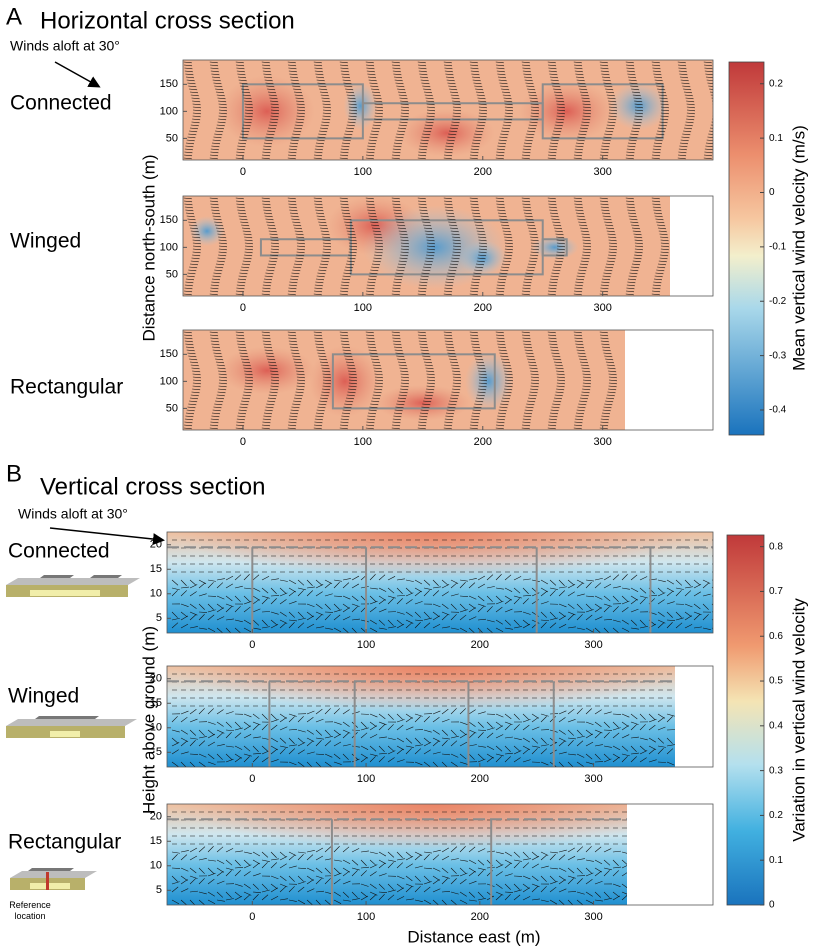 This screenshot has height=950, width=815. What do you see at coordinates (776, 860) in the screenshot?
I see `colorbar-tick-label: 0.1` at bounding box center [776, 860].